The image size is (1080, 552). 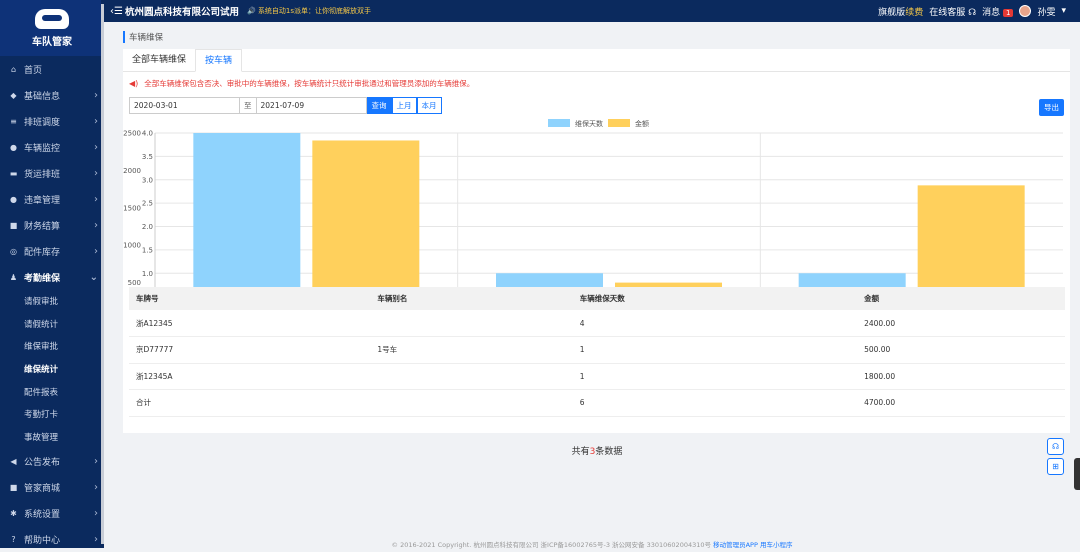 I want to click on left-axis-tick-label: 1000, so click(x=132, y=246).